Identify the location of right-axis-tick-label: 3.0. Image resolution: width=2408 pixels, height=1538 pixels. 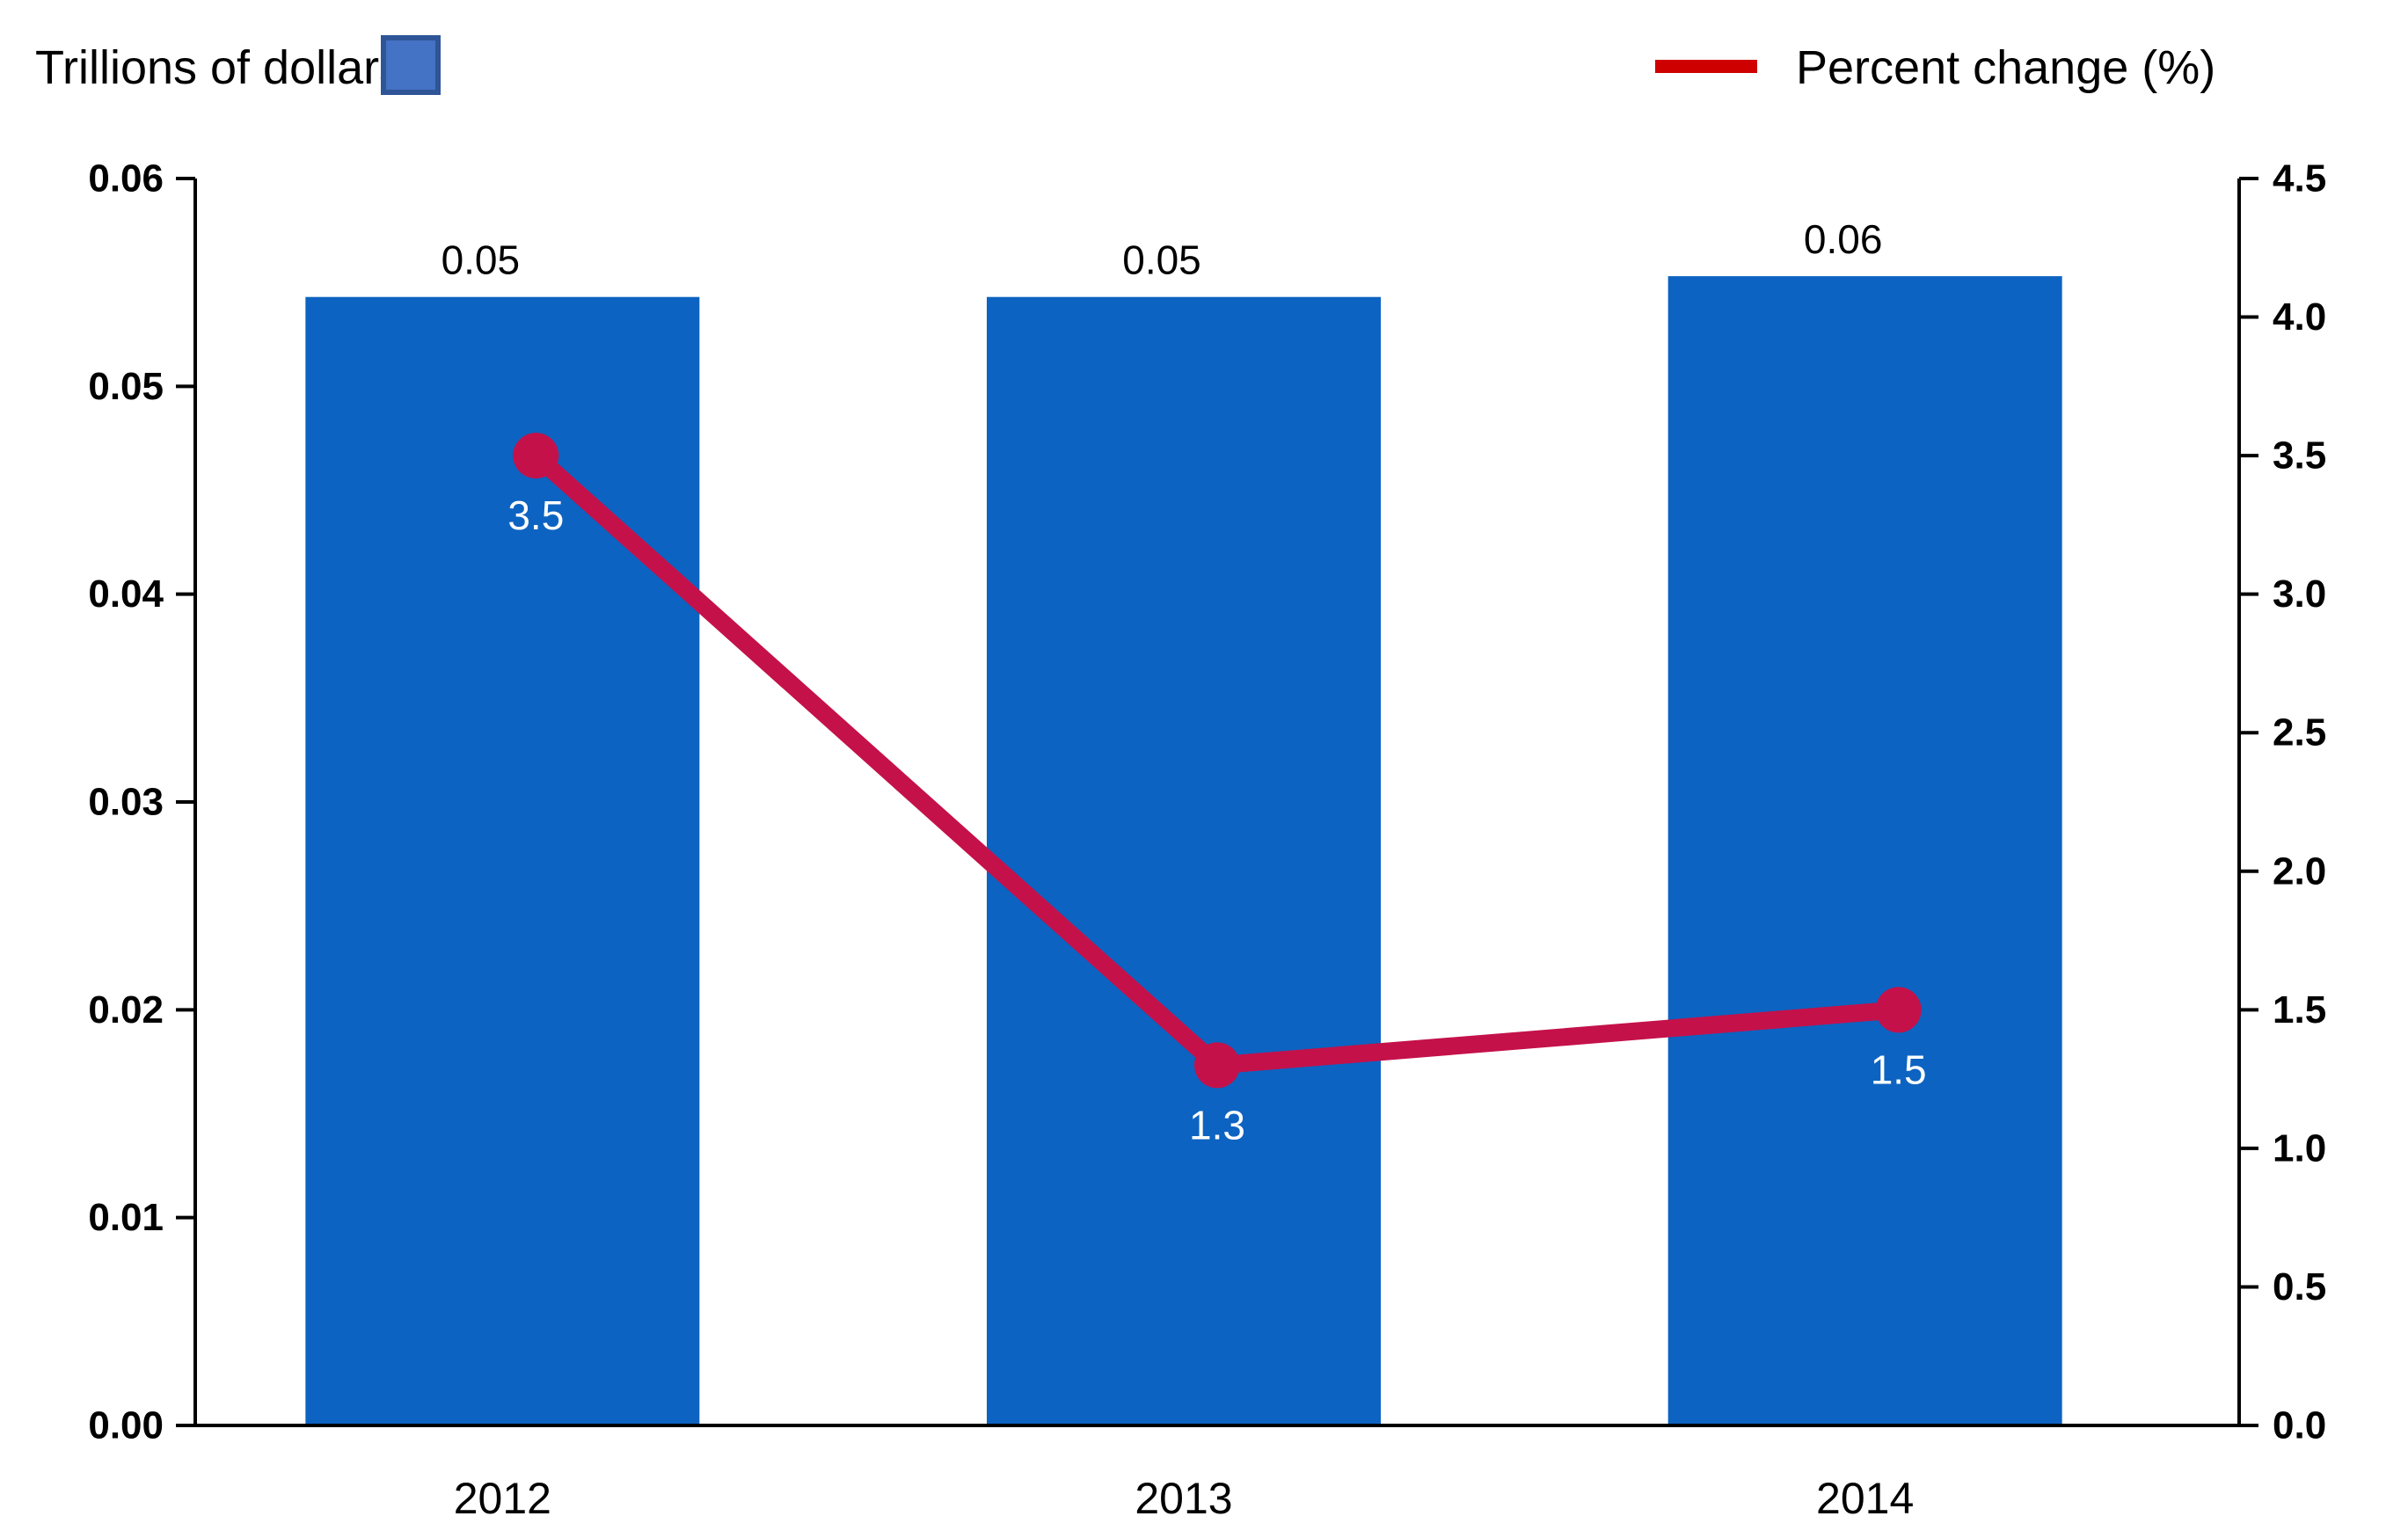
(2299, 594).